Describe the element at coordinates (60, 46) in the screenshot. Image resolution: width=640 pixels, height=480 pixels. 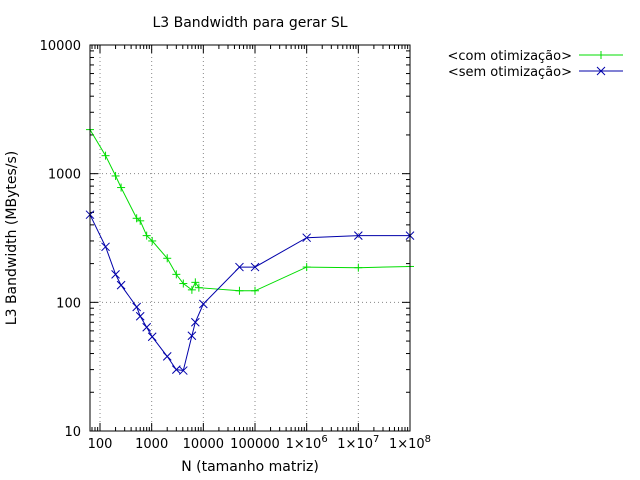
I see `y-tick-label: 10000` at that location.